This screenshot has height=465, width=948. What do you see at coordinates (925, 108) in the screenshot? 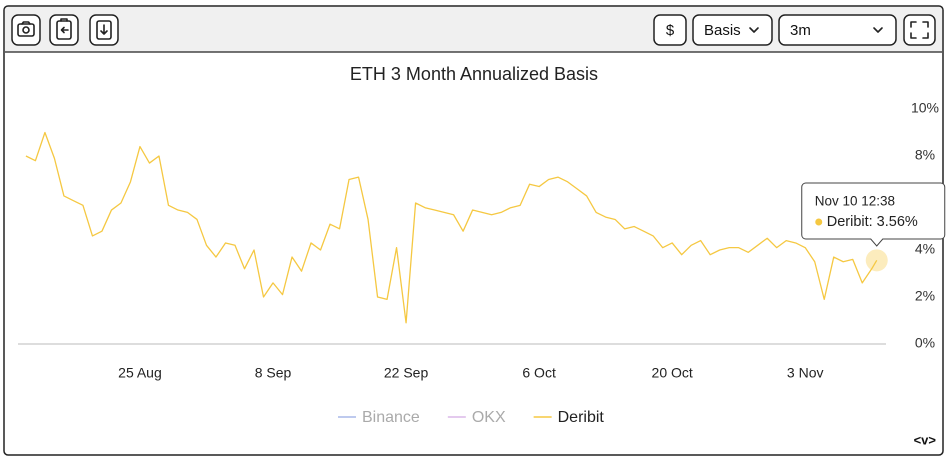
I see `y-tick-label: 10%` at bounding box center [925, 108].